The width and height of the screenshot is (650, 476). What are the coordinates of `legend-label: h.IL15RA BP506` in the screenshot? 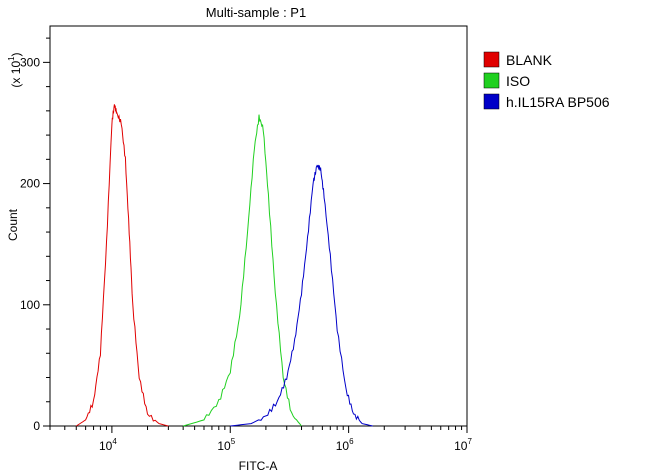 It's located at (558, 102).